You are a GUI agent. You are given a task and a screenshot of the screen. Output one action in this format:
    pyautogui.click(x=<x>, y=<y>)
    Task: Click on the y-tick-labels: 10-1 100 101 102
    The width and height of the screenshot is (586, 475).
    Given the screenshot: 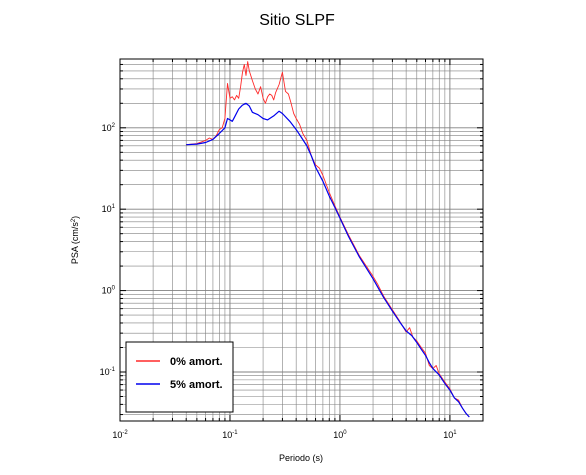 What is the action you would take?
    pyautogui.click(x=108, y=250)
    